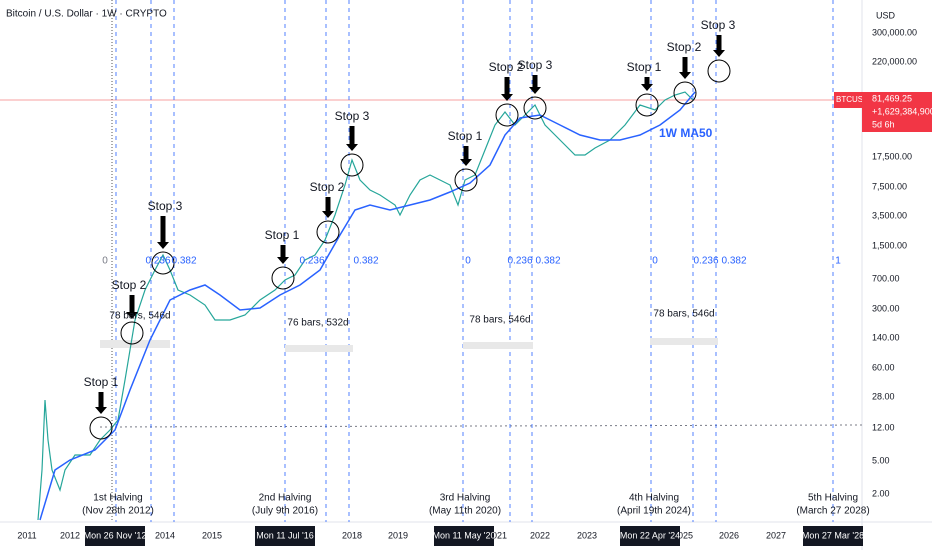  What do you see at coordinates (285, 498) in the screenshot?
I see `halving-name: 2nd Halving` at bounding box center [285, 498].